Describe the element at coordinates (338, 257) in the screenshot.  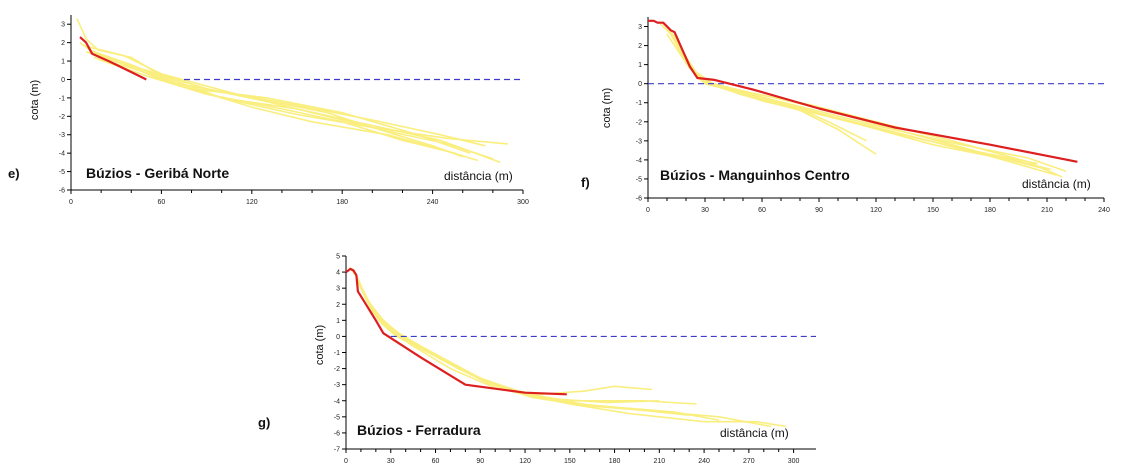
I see `y-tick-label: 5` at that location.